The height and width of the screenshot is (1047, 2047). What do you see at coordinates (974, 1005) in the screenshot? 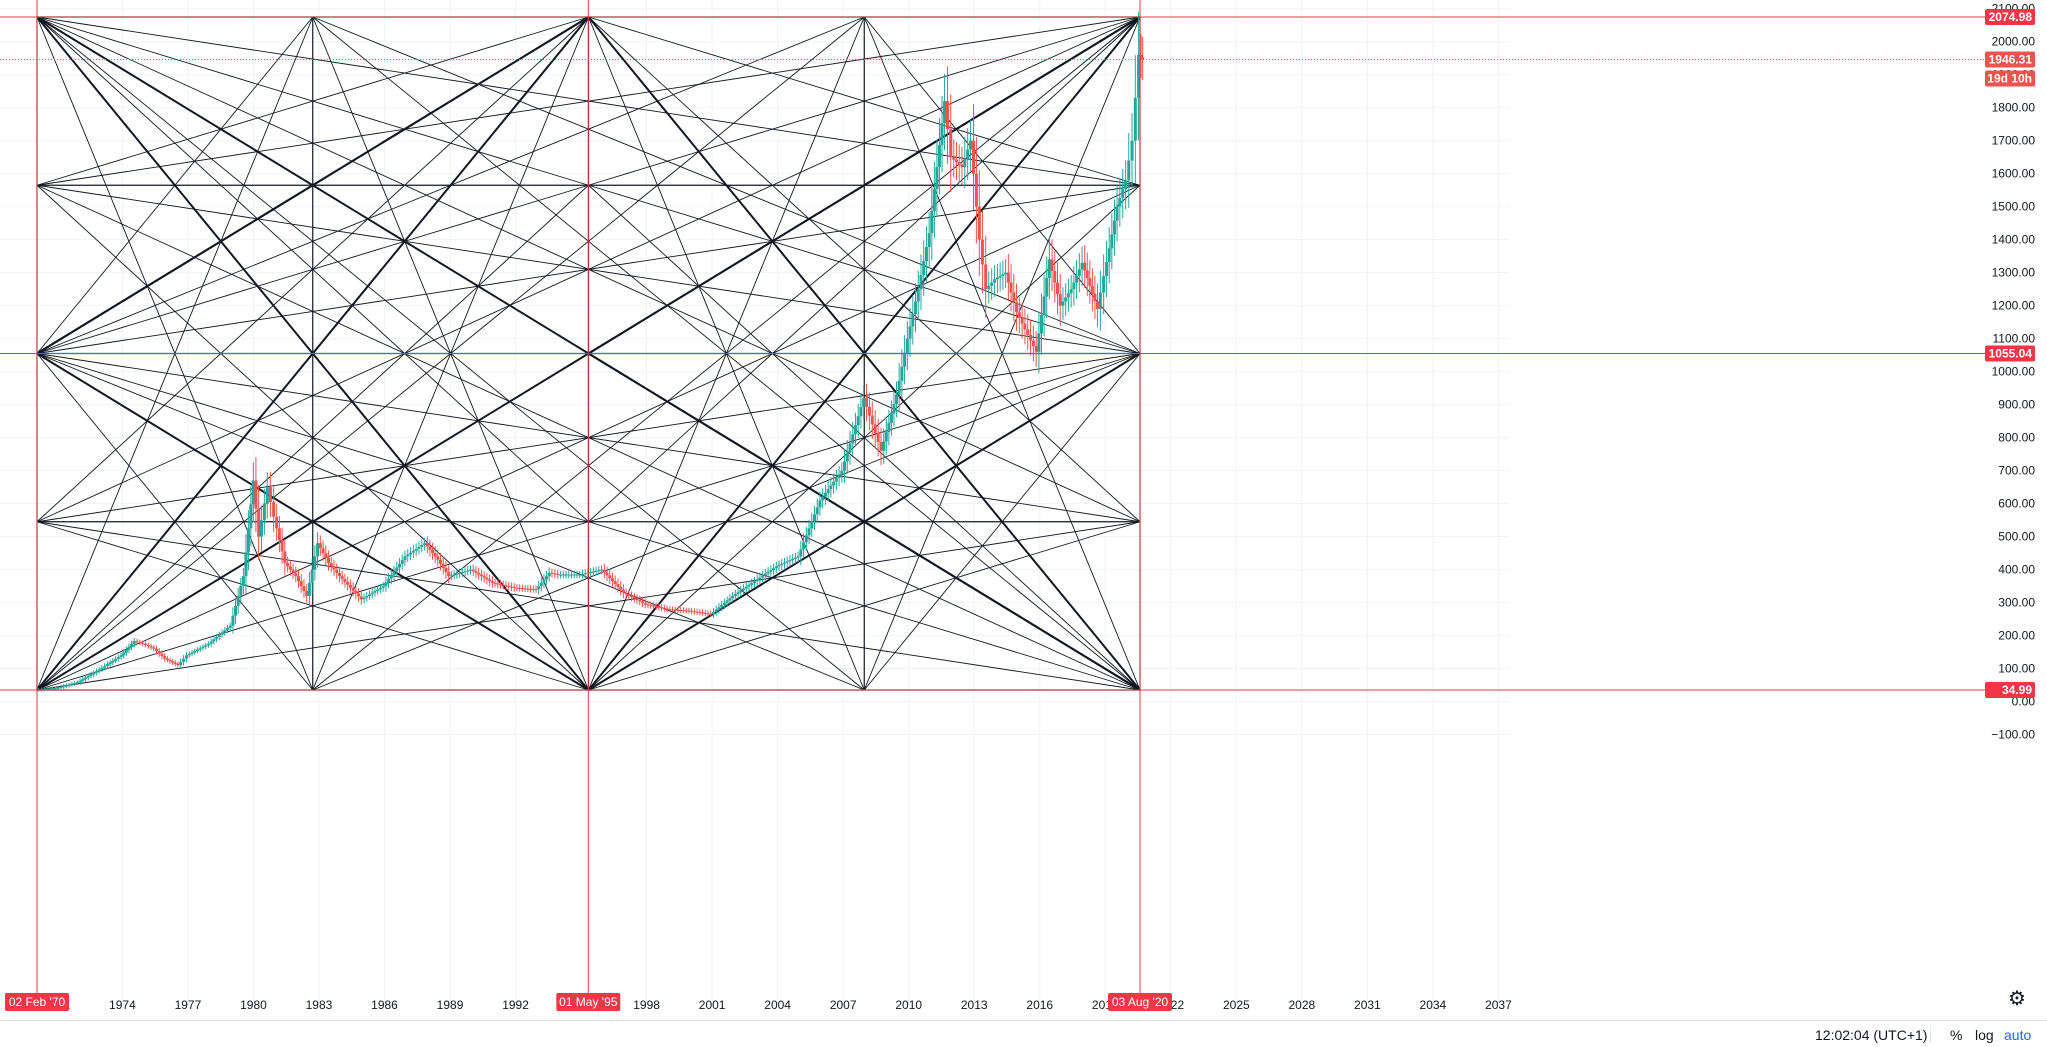
I see `x-tick-label: 2013` at bounding box center [974, 1005].